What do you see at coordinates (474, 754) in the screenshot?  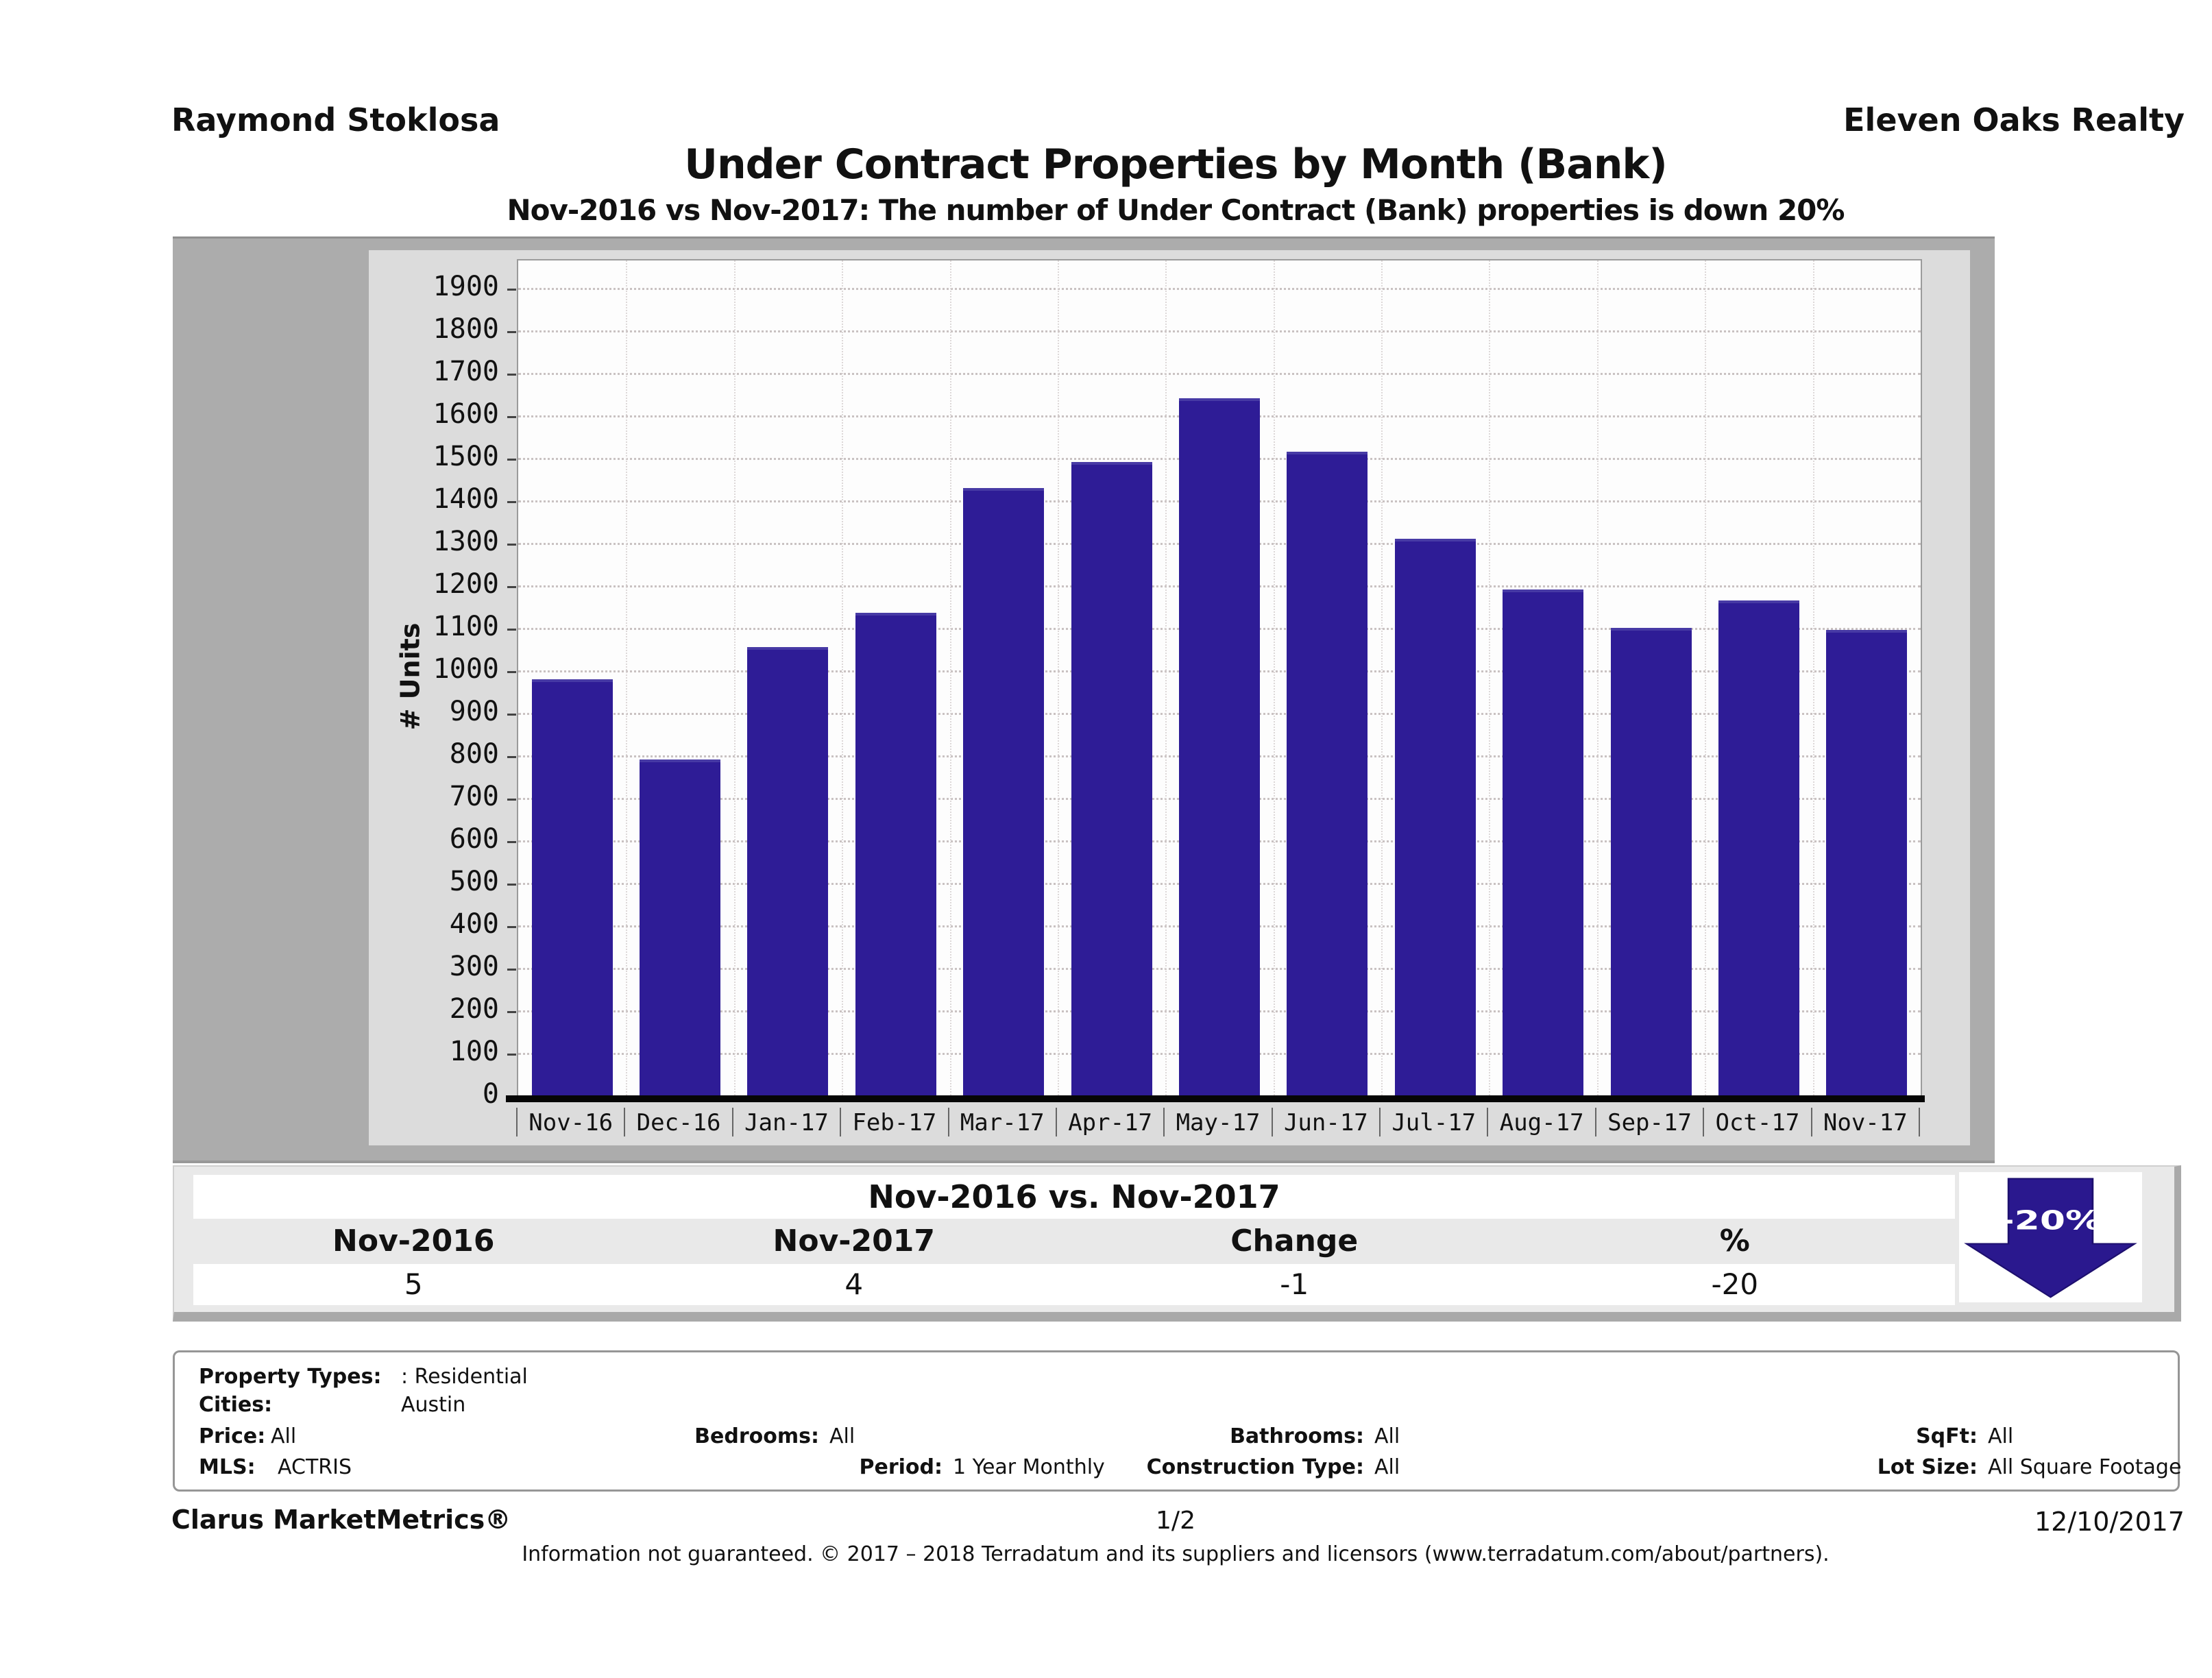 I see `y-tick-label: 800` at bounding box center [474, 754].